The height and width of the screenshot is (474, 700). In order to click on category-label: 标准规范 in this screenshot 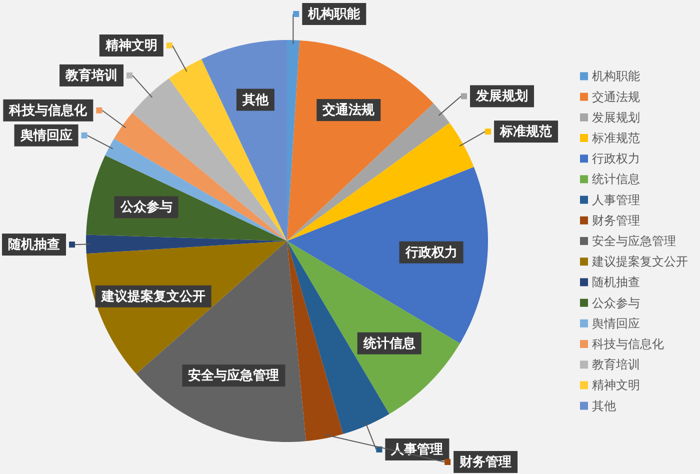, I will do `click(616, 138)`.